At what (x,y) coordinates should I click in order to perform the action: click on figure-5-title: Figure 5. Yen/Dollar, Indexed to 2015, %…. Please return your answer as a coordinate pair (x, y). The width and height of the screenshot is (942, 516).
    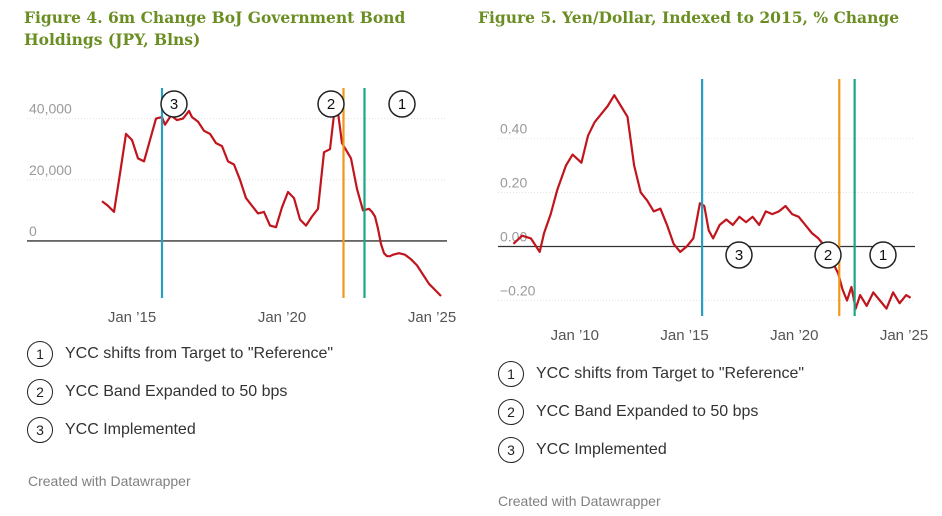
    Looking at the image, I should click on (689, 17).